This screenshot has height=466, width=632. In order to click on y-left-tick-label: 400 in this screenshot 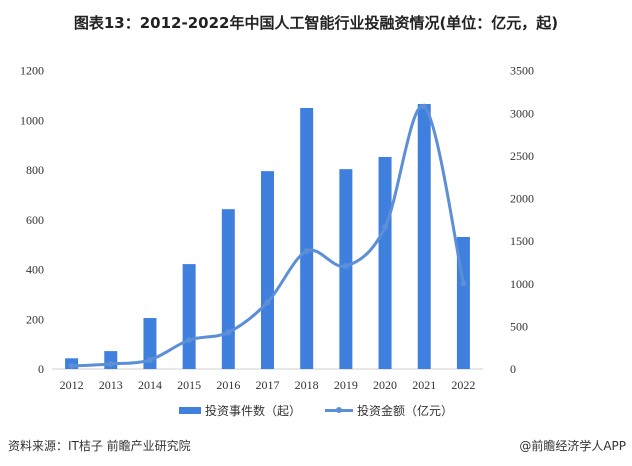, I will do `click(35, 270)`.